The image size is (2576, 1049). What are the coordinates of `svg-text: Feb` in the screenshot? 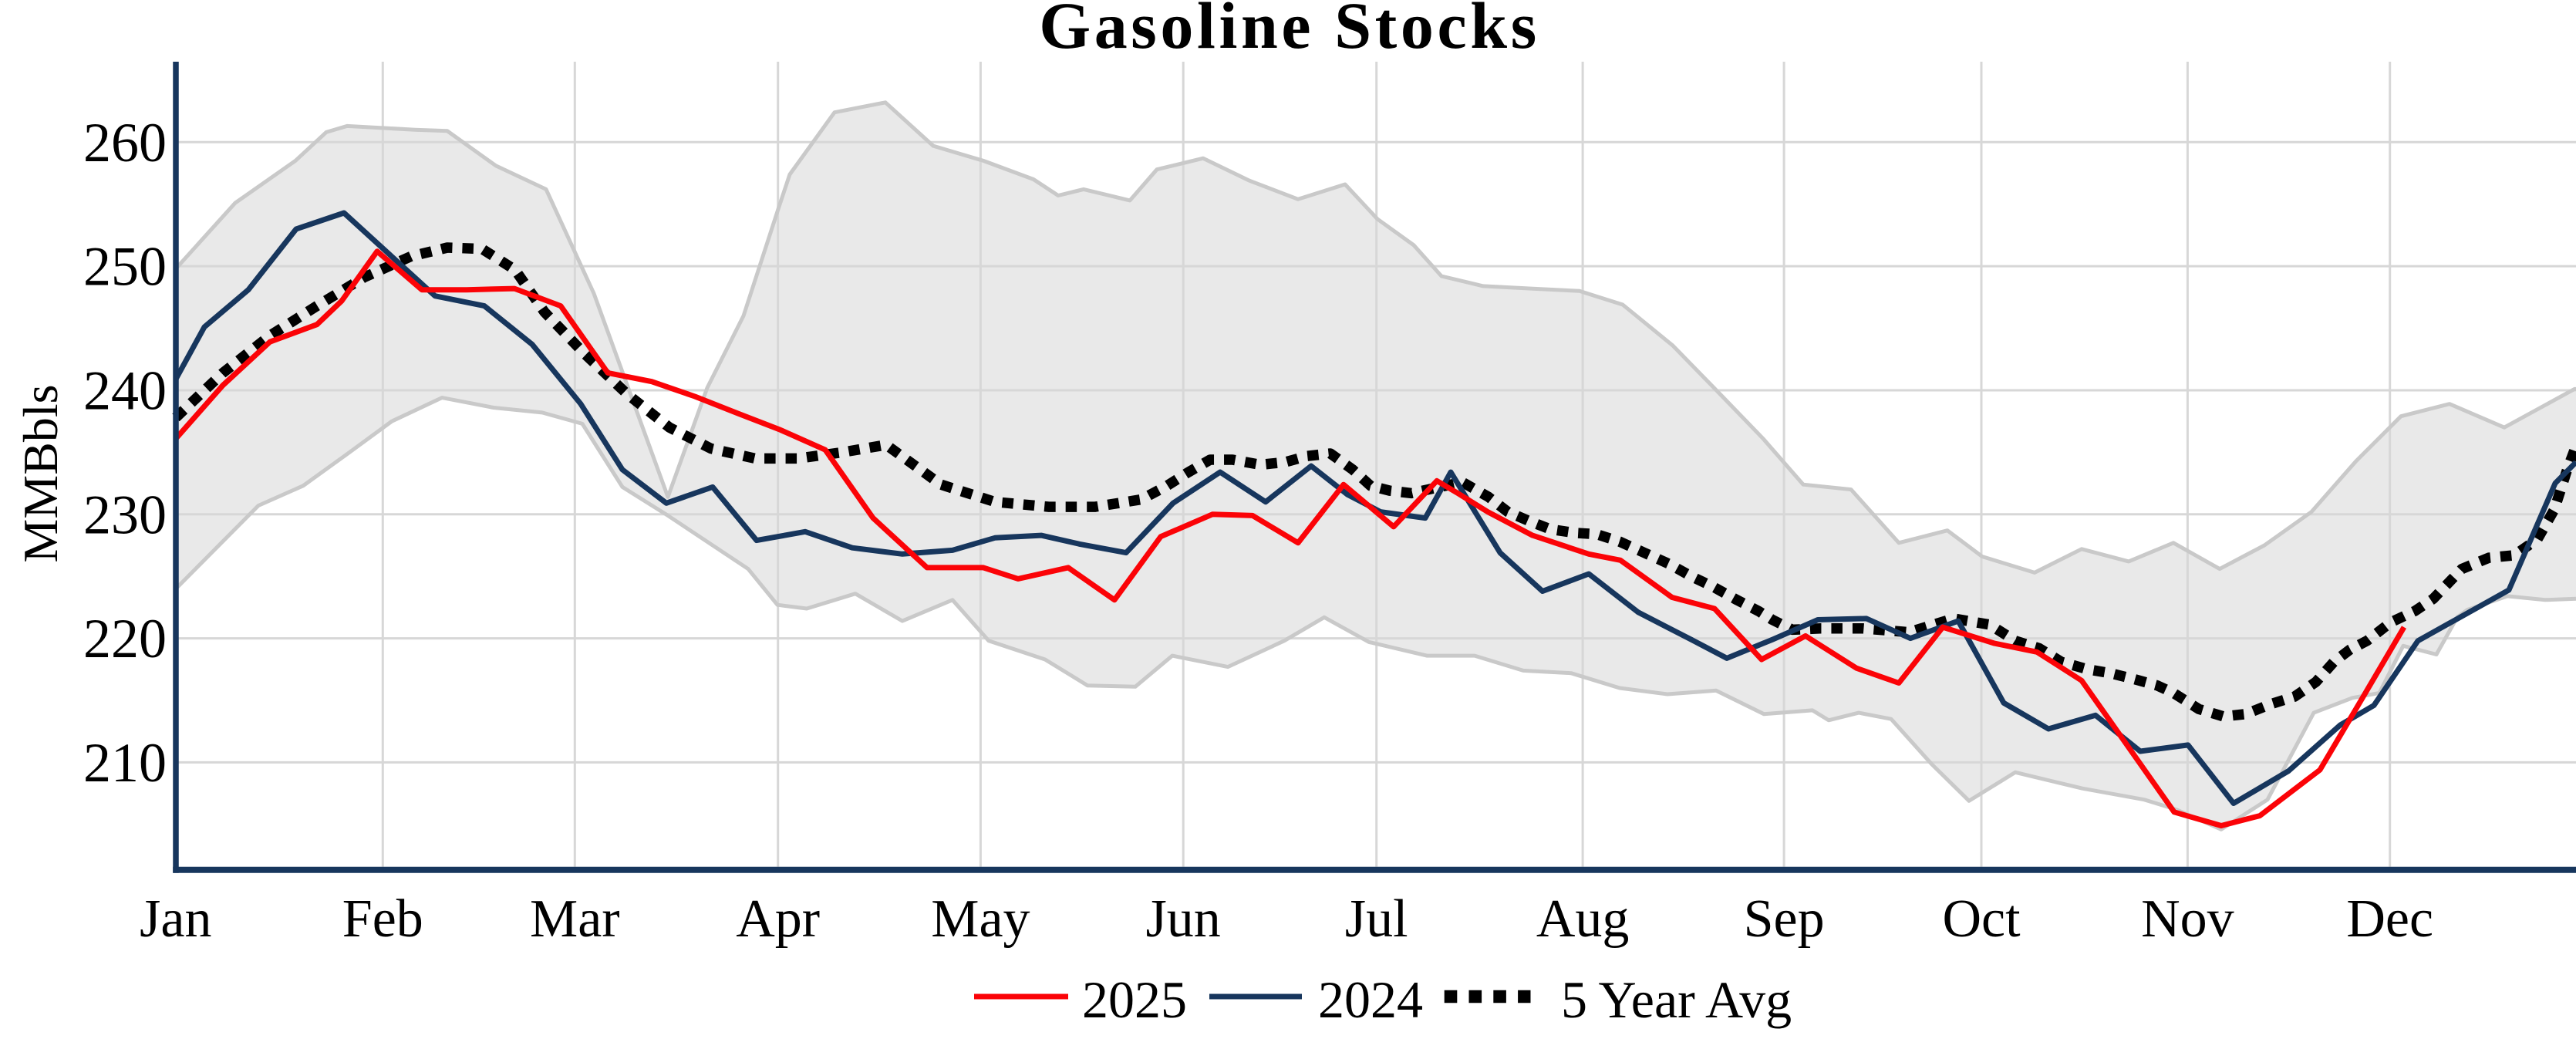 It's located at (382, 919).